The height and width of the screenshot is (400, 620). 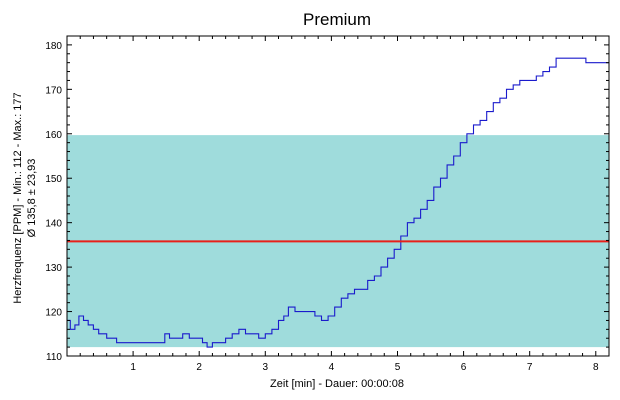 I want to click on y-tick-label: 140, so click(x=53, y=224).